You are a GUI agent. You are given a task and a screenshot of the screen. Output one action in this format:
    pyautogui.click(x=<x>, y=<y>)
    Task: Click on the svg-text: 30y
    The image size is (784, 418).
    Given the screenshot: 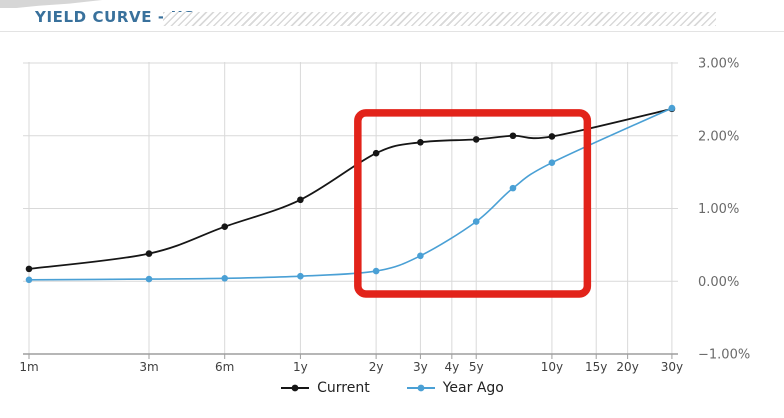 What is the action you would take?
    pyautogui.click(x=672, y=367)
    